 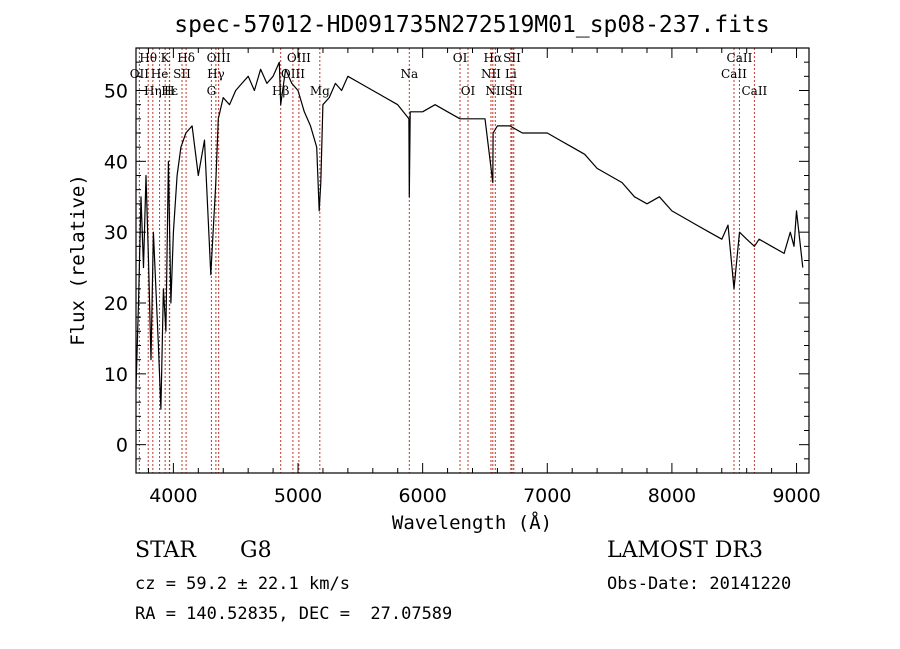 What do you see at coordinates (422, 496) in the screenshot?
I see `x-tick-label: 6000` at bounding box center [422, 496].